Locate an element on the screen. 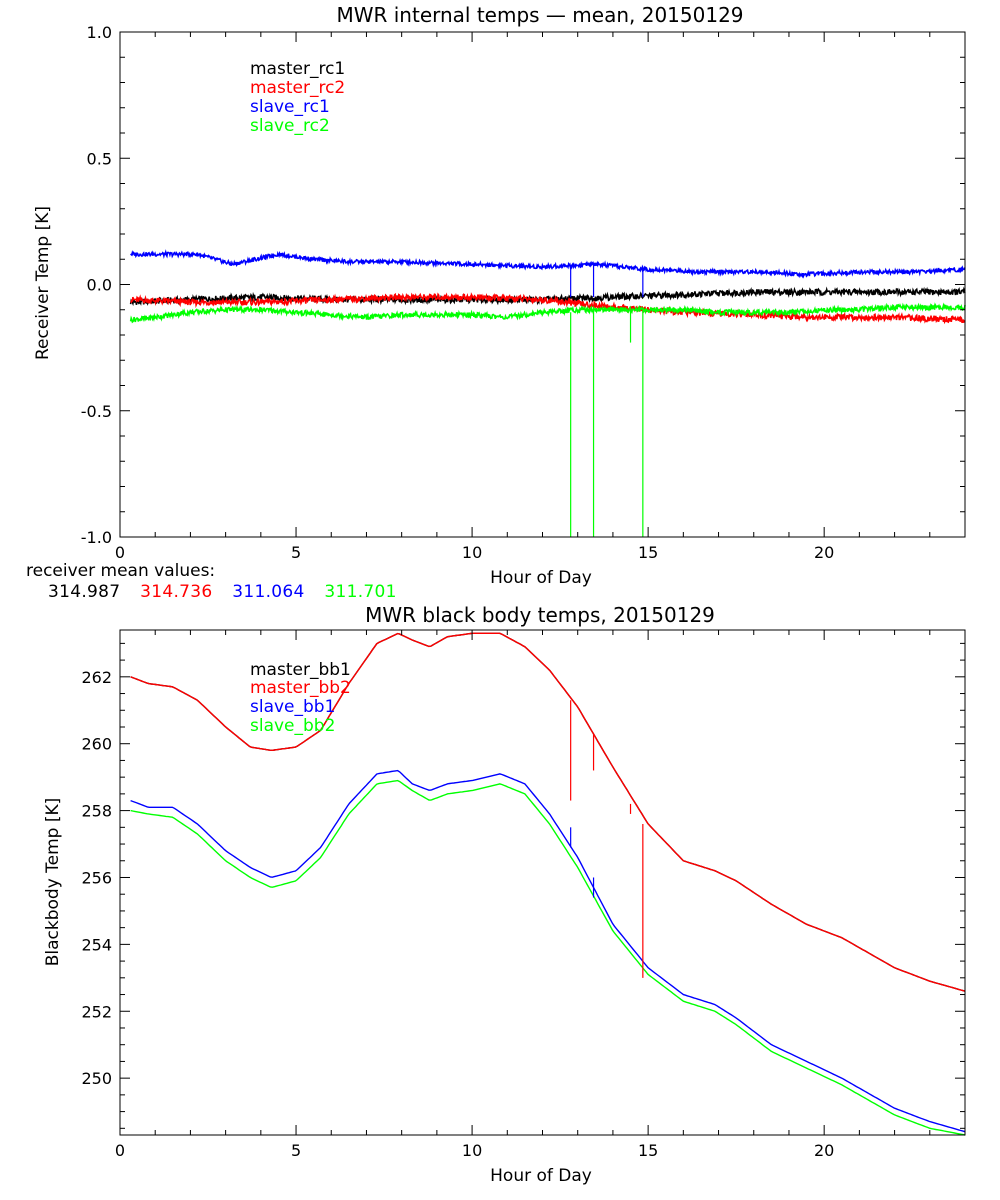 This screenshot has height=1200, width=1000. legend-entry-master-bb1: master_bb1 is located at coordinates (300, 670).